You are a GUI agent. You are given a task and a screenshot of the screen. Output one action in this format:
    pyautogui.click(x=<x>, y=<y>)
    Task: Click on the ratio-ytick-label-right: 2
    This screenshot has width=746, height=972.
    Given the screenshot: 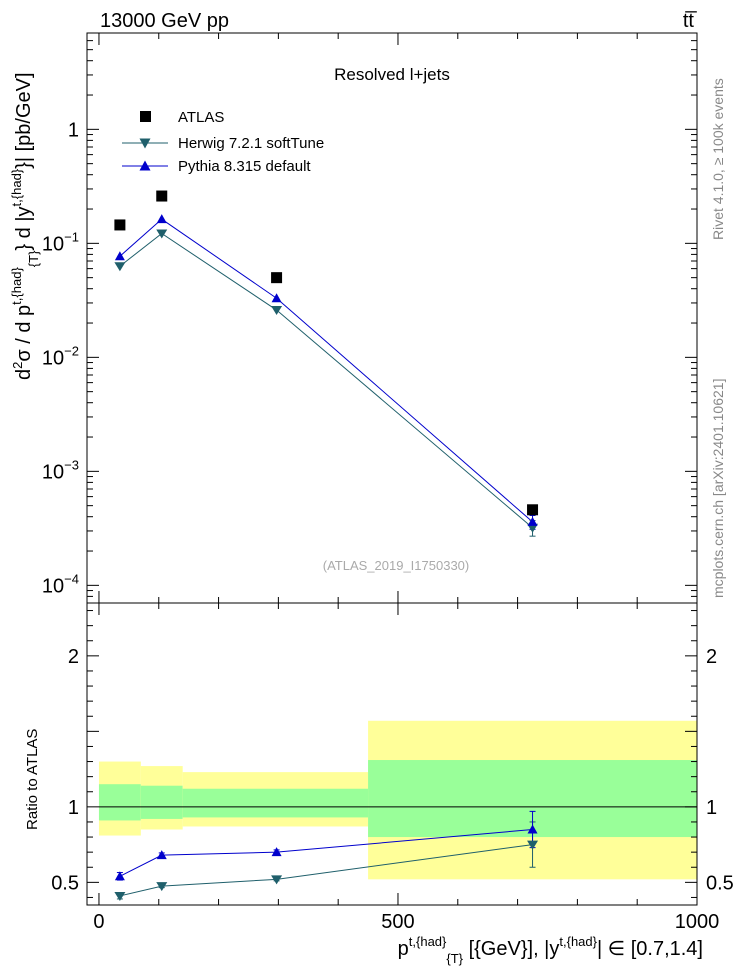 What is the action you would take?
    pyautogui.click(x=711, y=657)
    